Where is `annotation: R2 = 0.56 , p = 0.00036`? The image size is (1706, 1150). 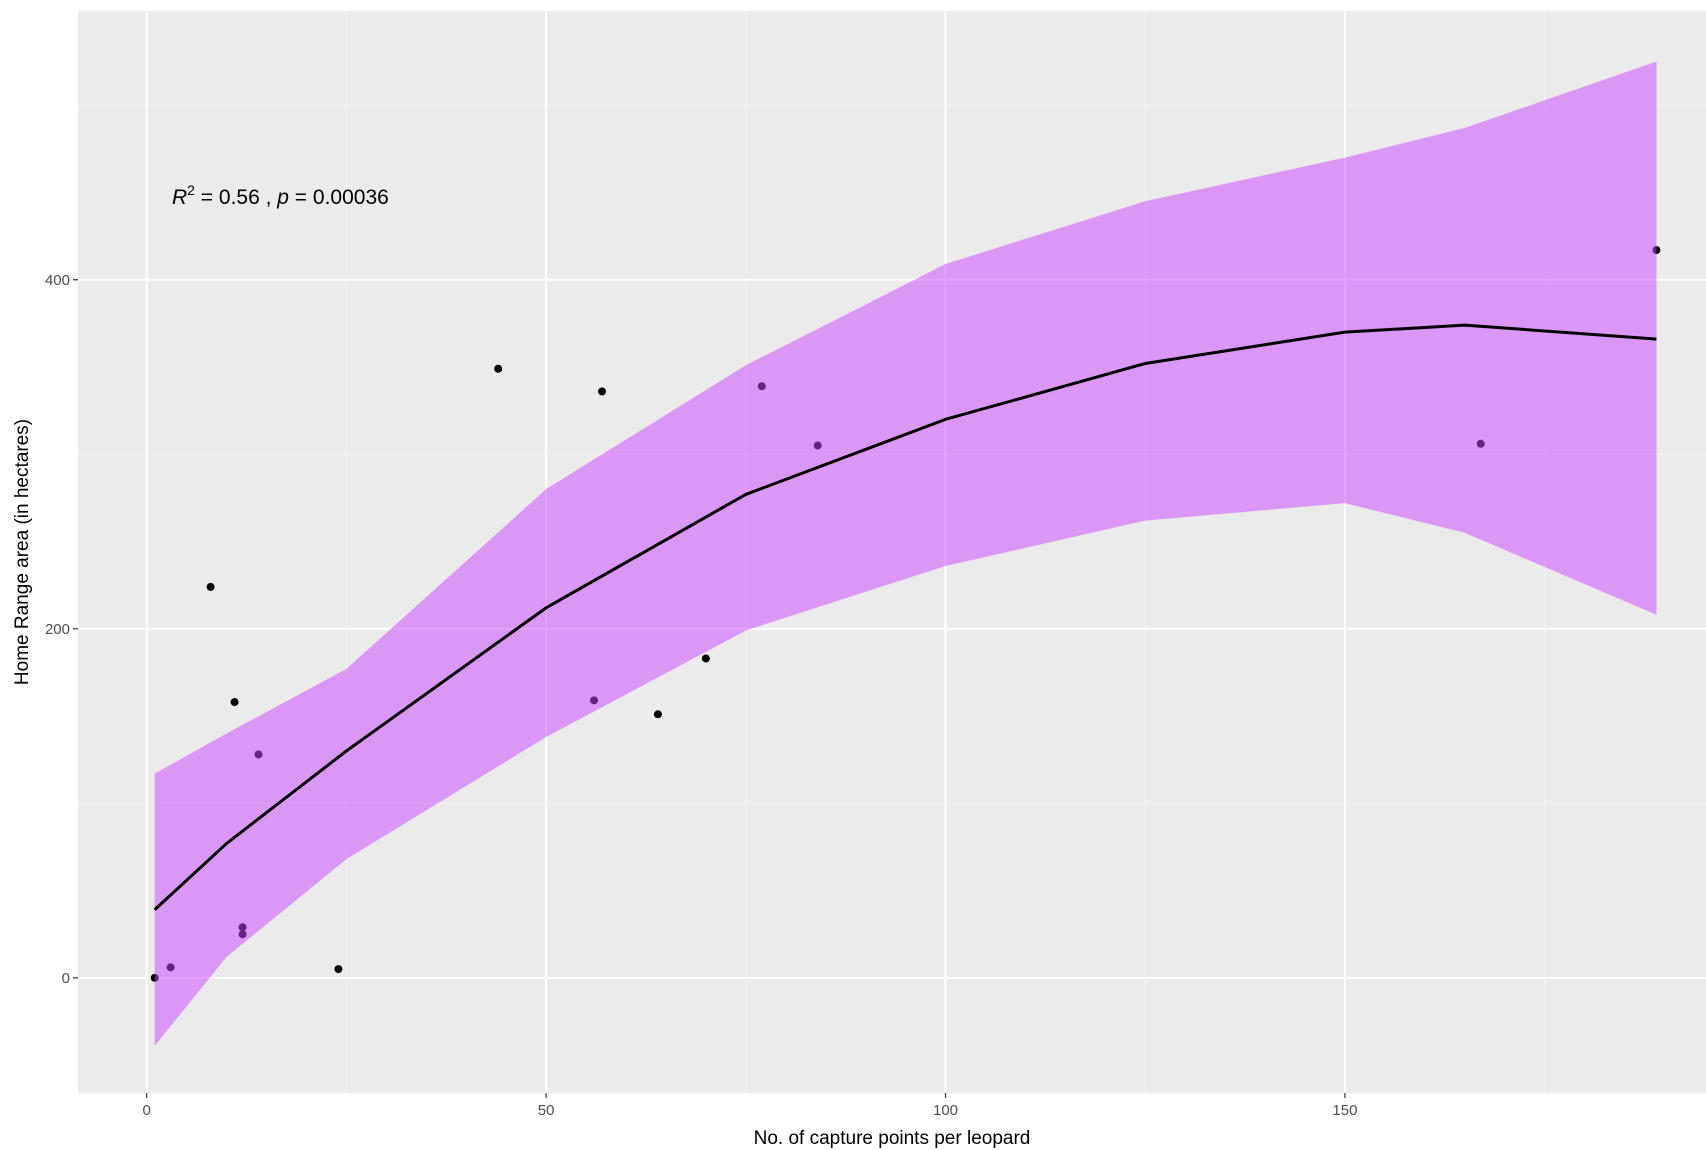 annotation: R2 = 0.56 , p = 0.00036 is located at coordinates (280, 195).